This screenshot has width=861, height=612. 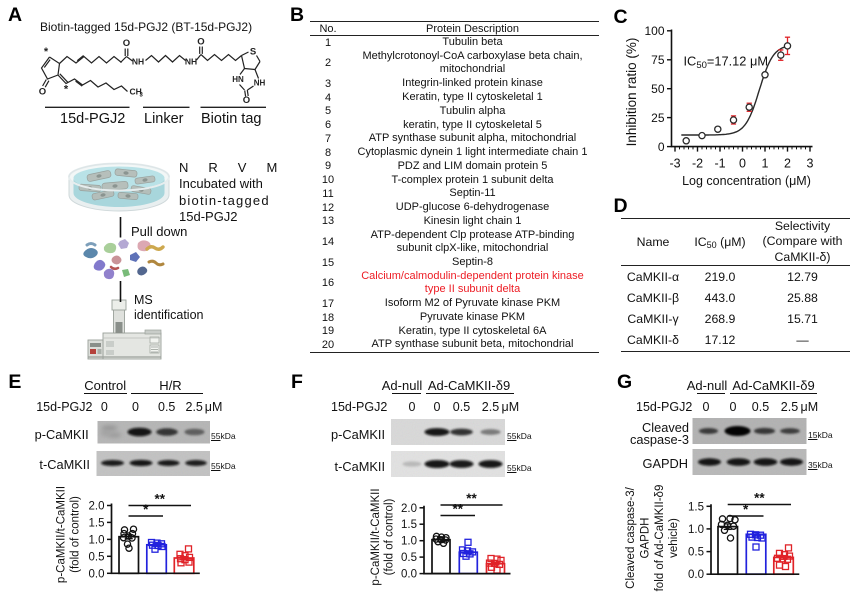 I want to click on svg-text: HN, so click(x=238, y=79).